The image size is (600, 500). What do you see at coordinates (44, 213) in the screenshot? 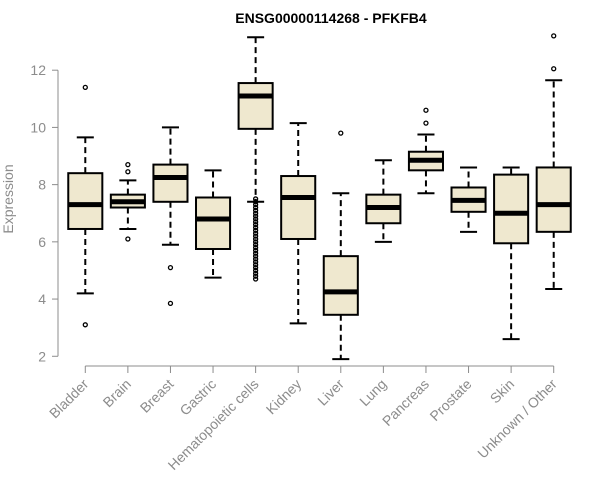
I see `y-axis: 2 4 6 8 10 12` at bounding box center [44, 213].